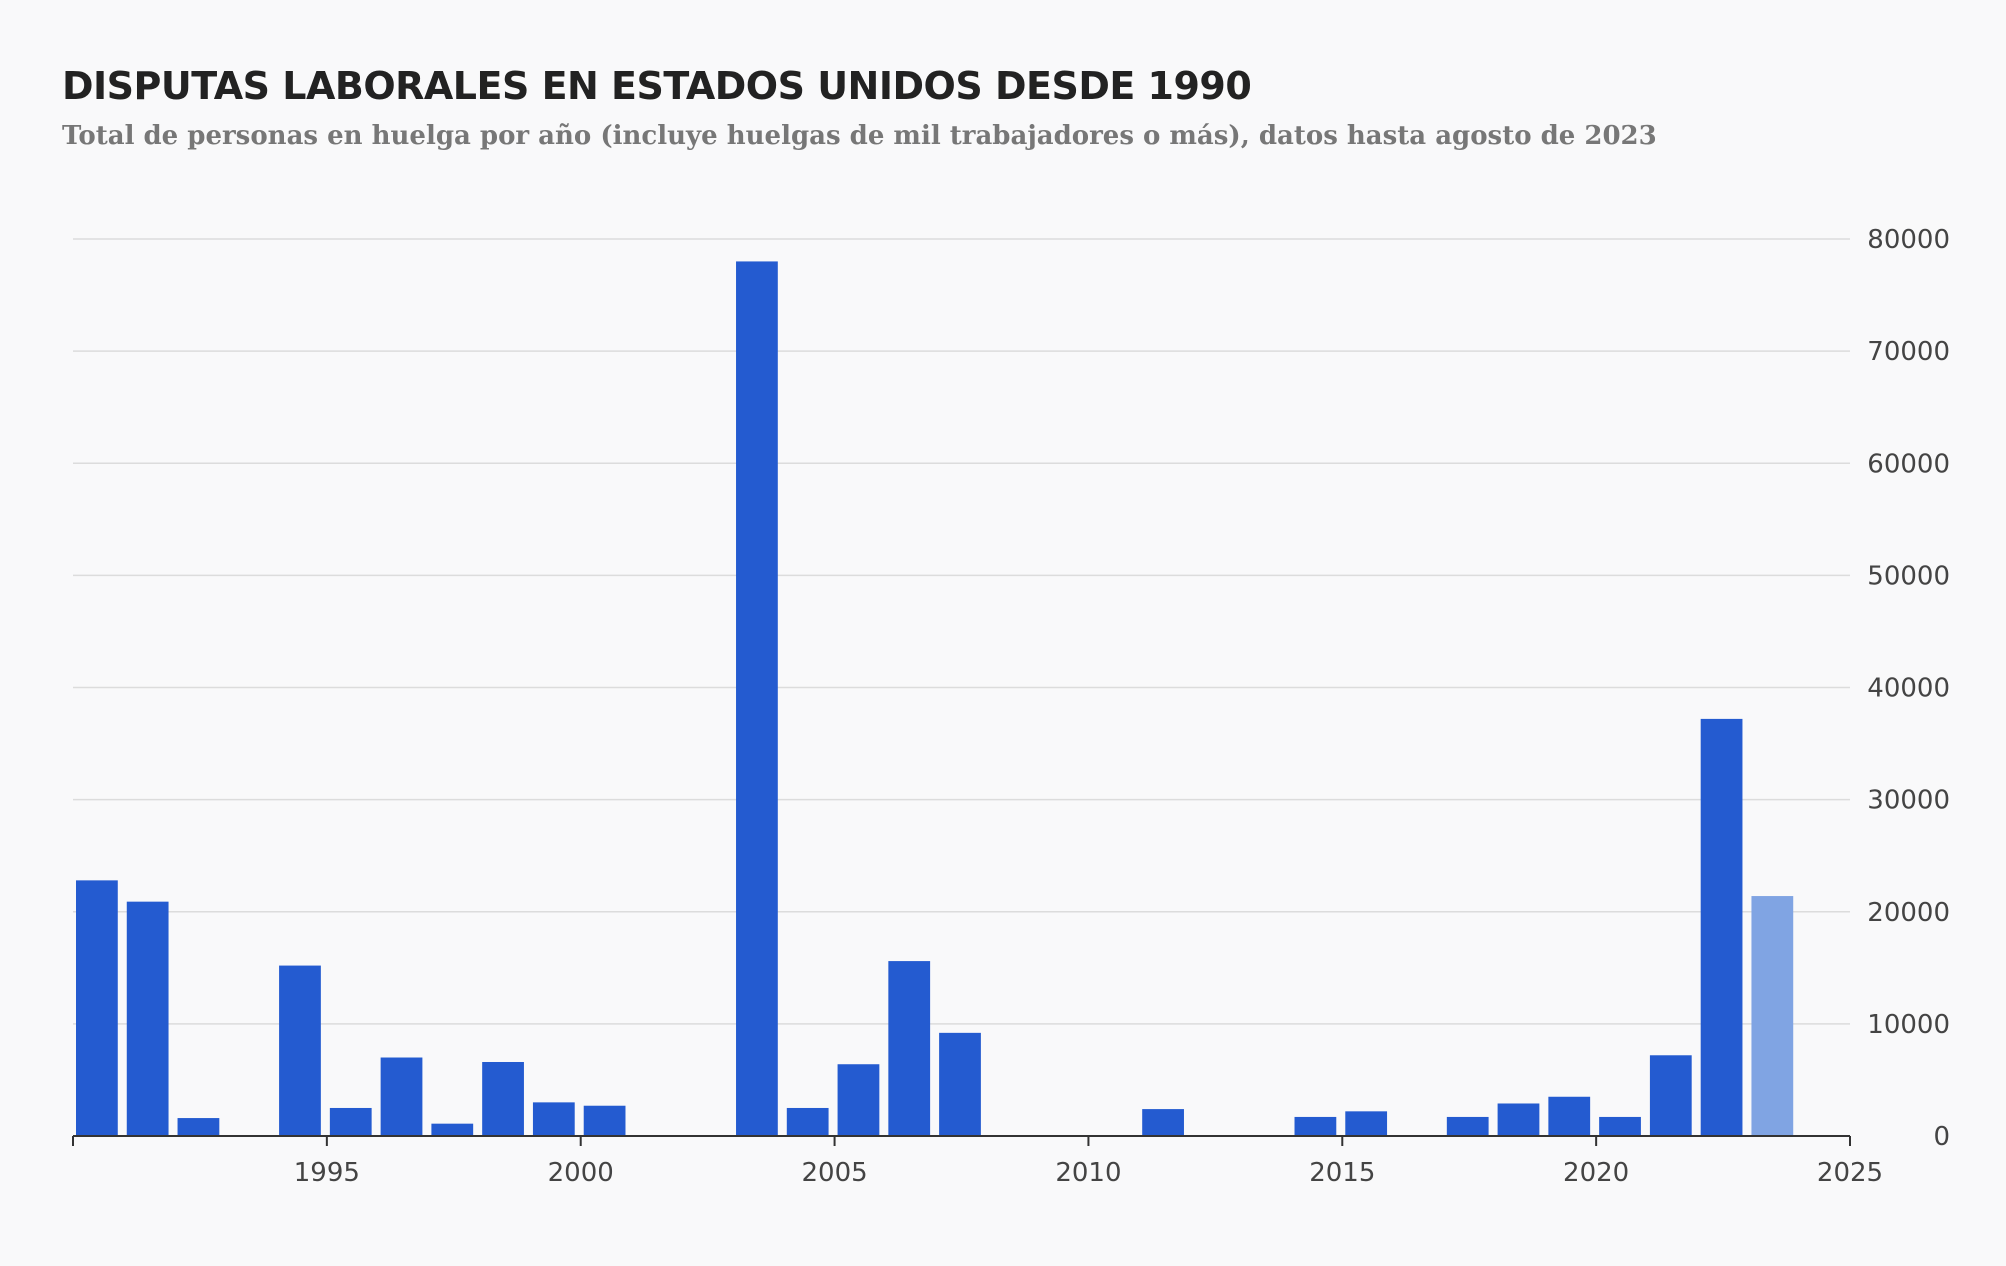 This screenshot has width=2006, height=1266. Describe the element at coordinates (97, 1008) in the screenshot. I see `bar-1990` at that location.